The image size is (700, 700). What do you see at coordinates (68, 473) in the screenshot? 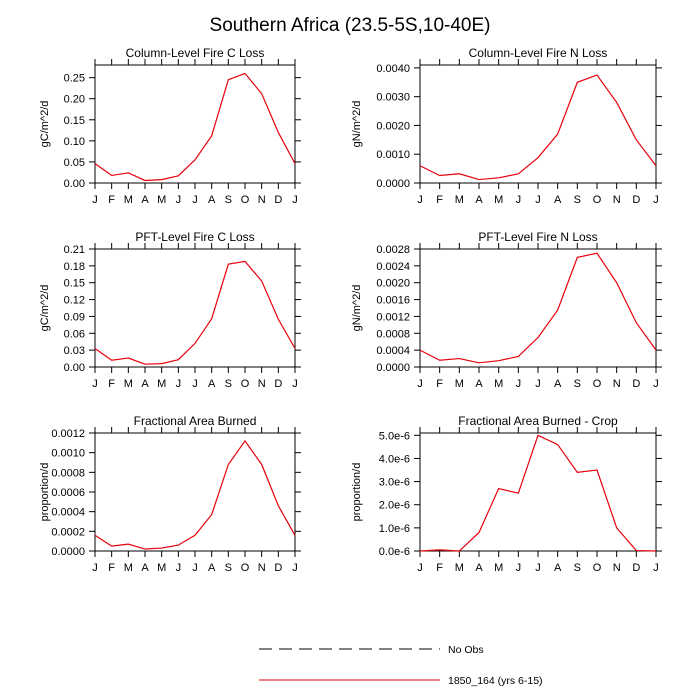
I see `y-tick-label: 0.0008` at bounding box center [68, 473].